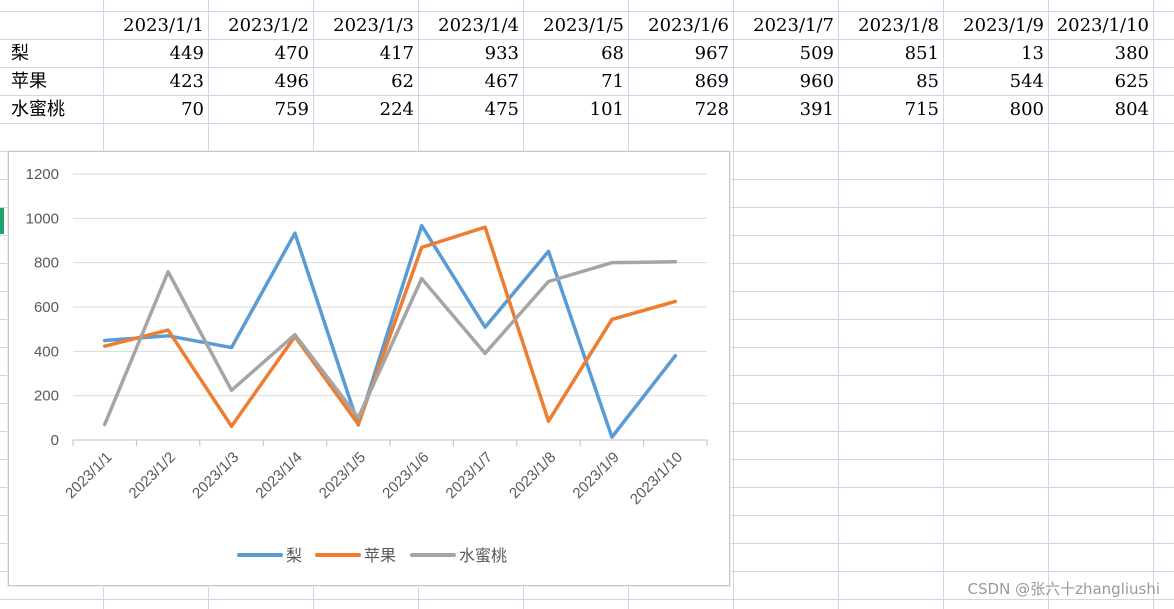  What do you see at coordinates (921, 53) in the screenshot?
I see `value-cell: 851` at bounding box center [921, 53].